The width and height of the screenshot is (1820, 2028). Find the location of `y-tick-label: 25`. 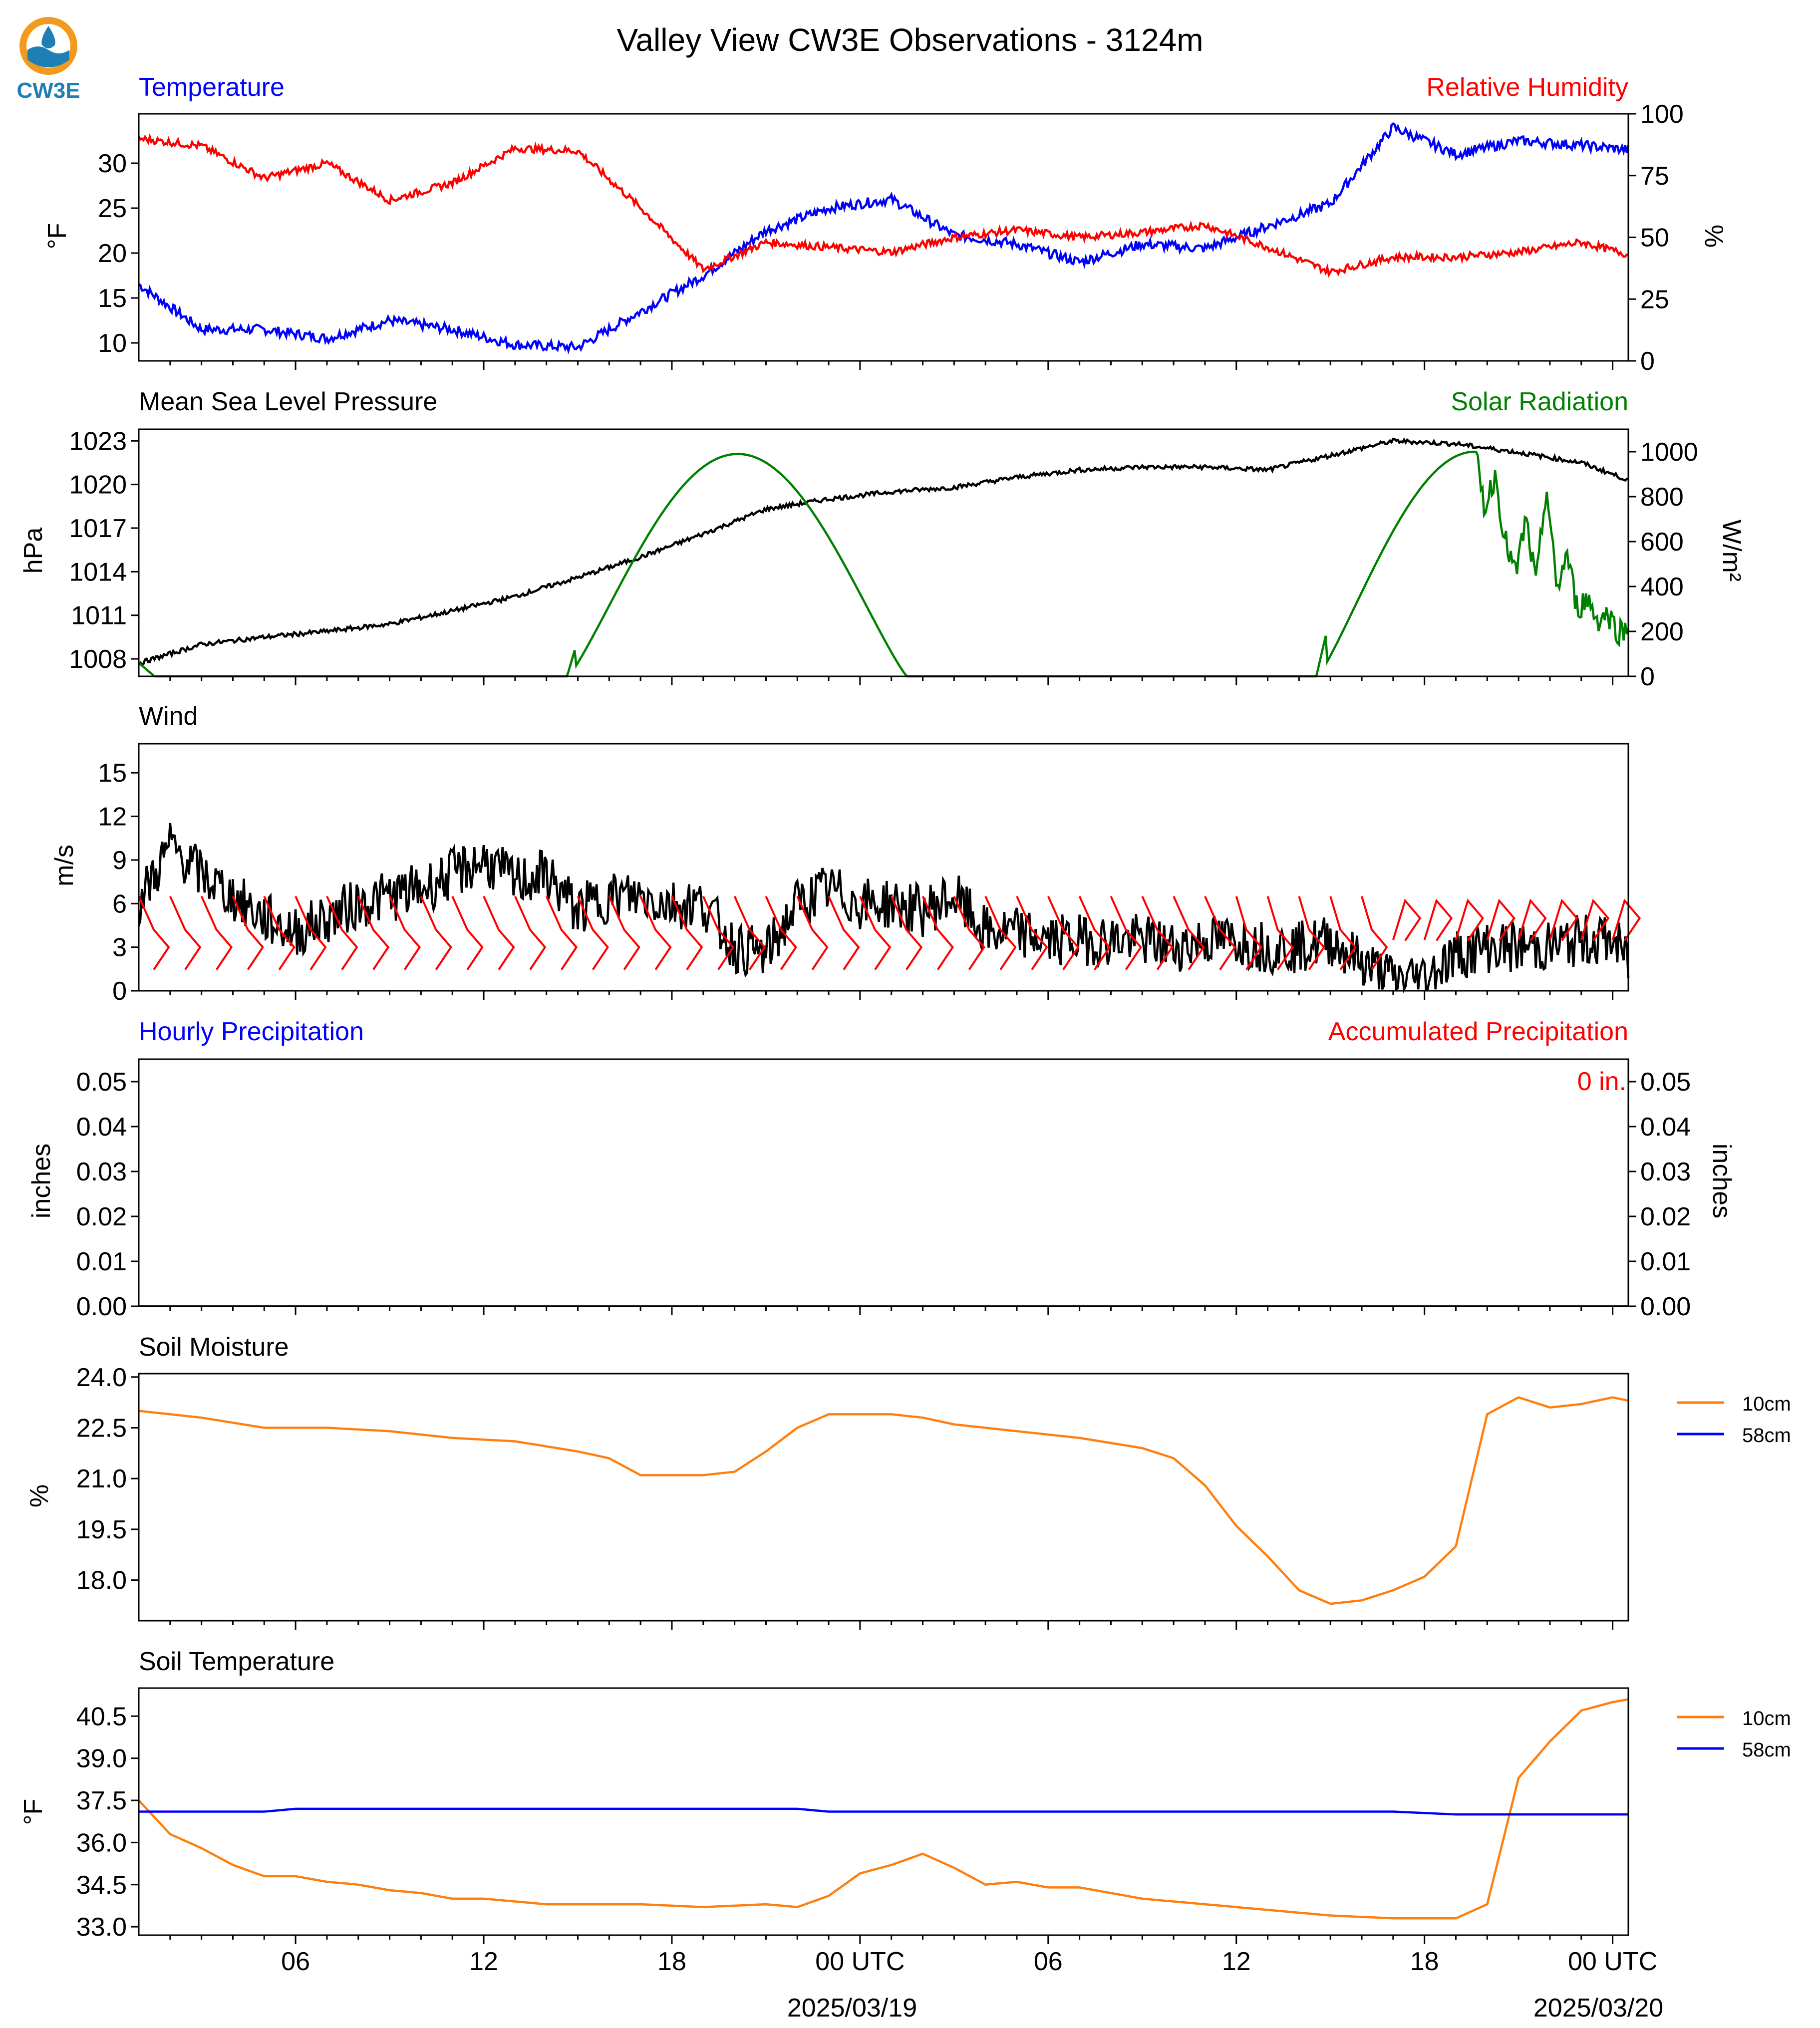

y-tick-label: 25 is located at coordinates (112, 208).